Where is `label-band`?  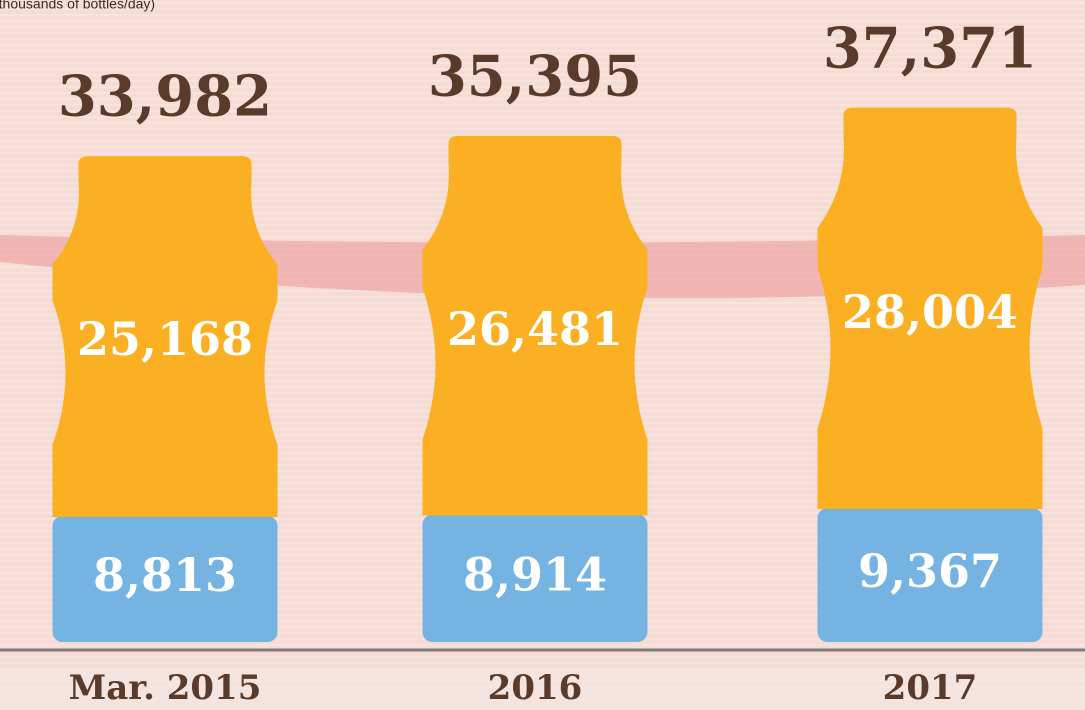
label-band is located at coordinates (542, 689).